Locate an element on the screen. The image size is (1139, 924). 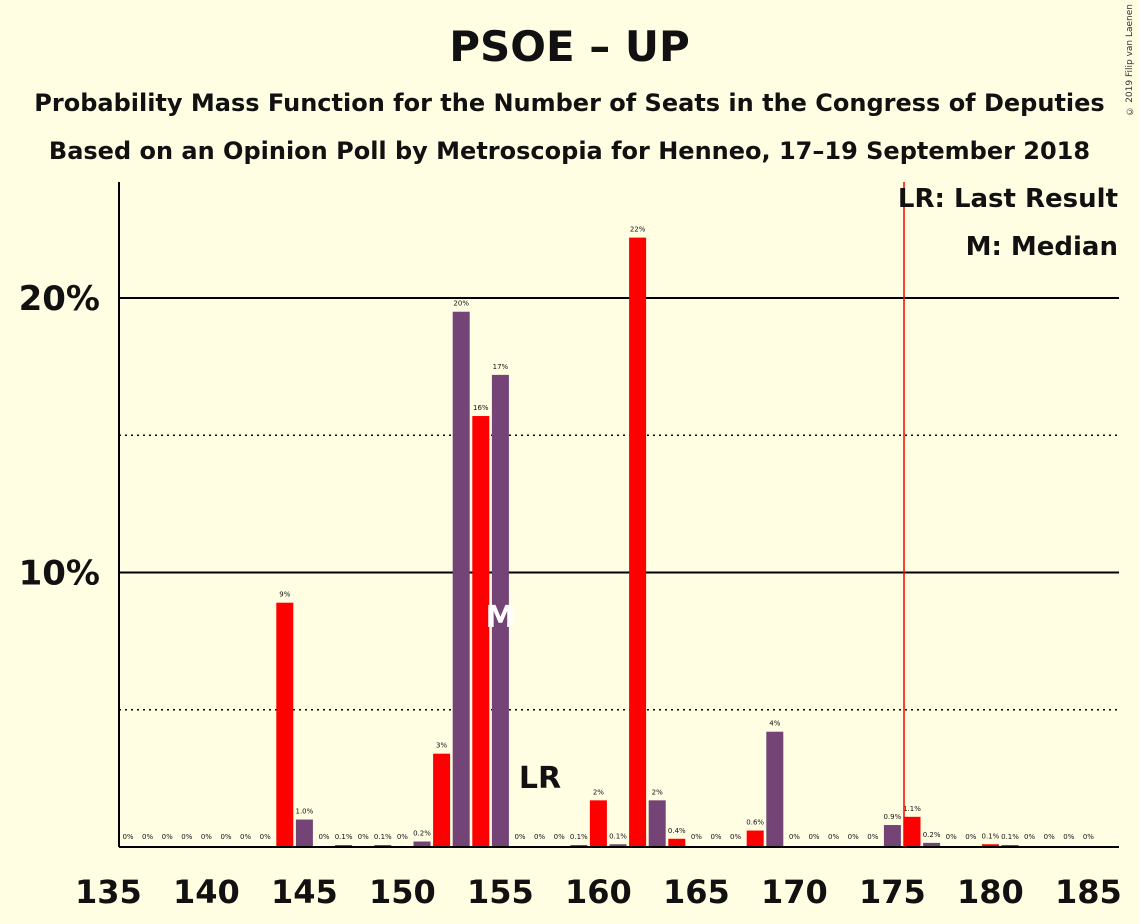
last-result-marker: LR is located at coordinates (540, 778).